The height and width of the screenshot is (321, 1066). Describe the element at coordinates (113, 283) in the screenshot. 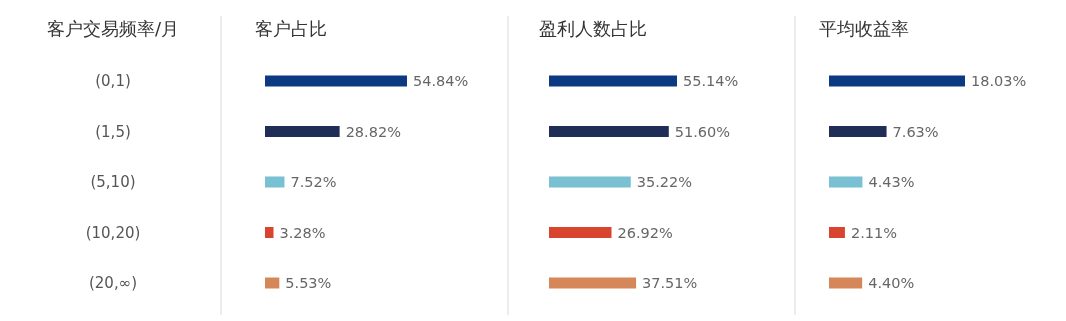

I see `y-tick-label: (20,∞)` at that location.